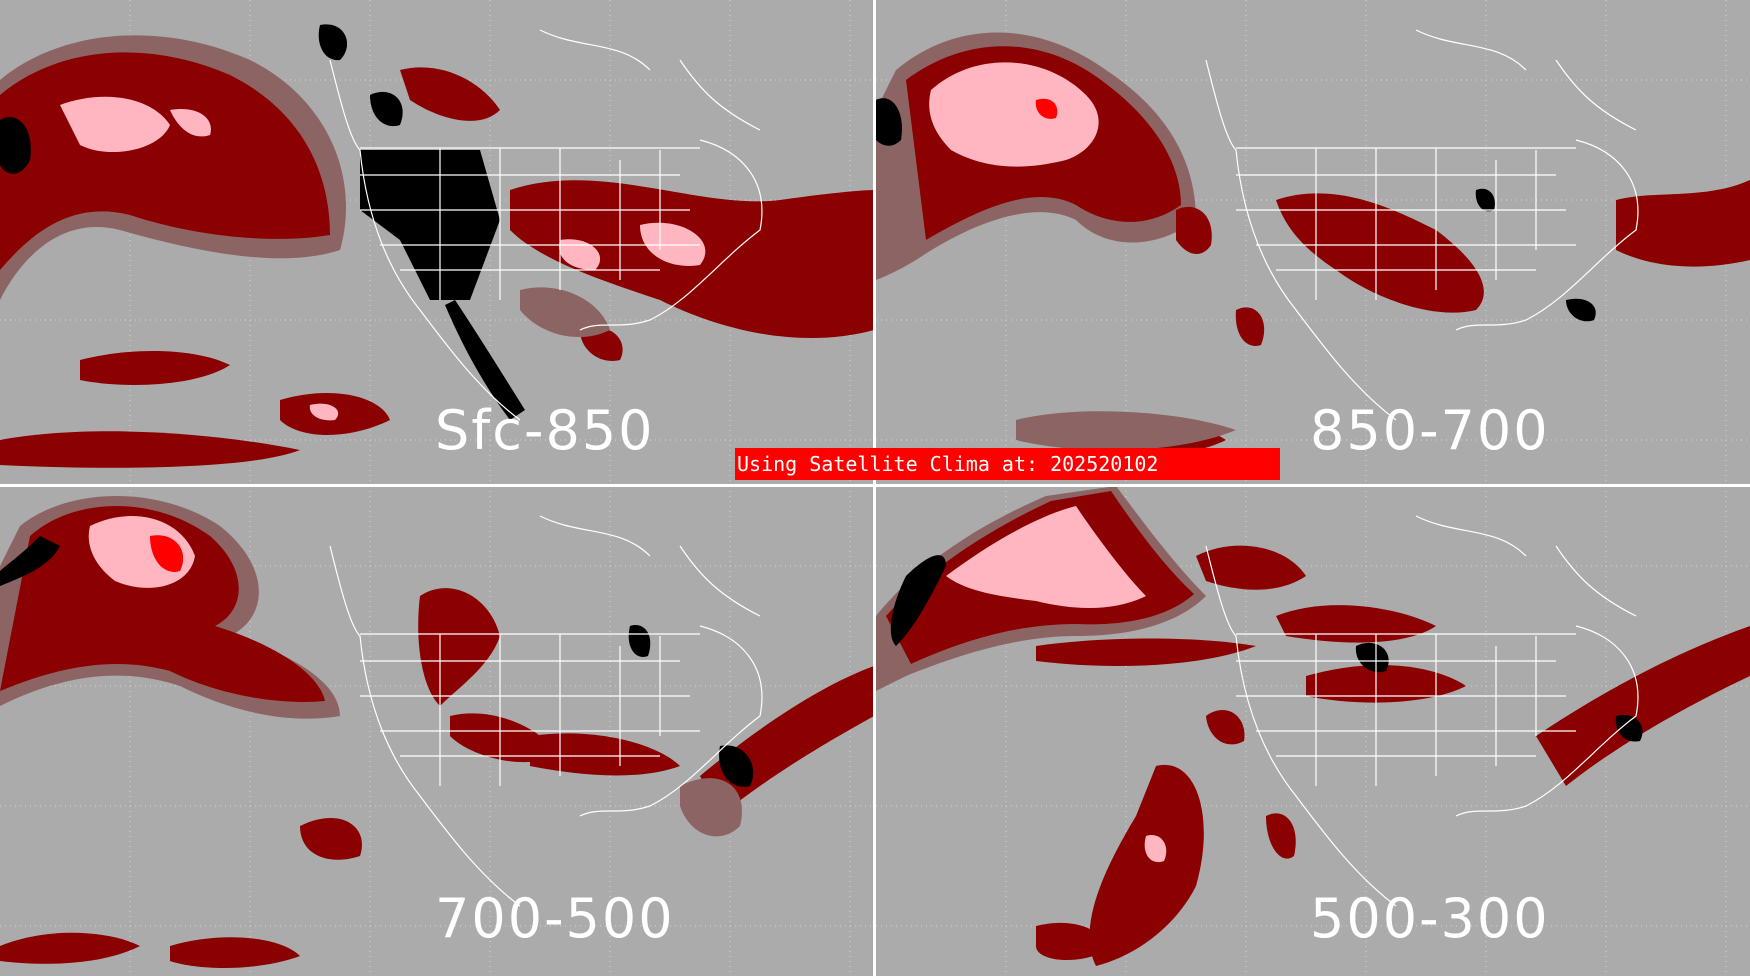 Image resolution: width=1750 pixels, height=976 pixels. I want to click on panel-label-850-700: 850-700, so click(1430, 430).